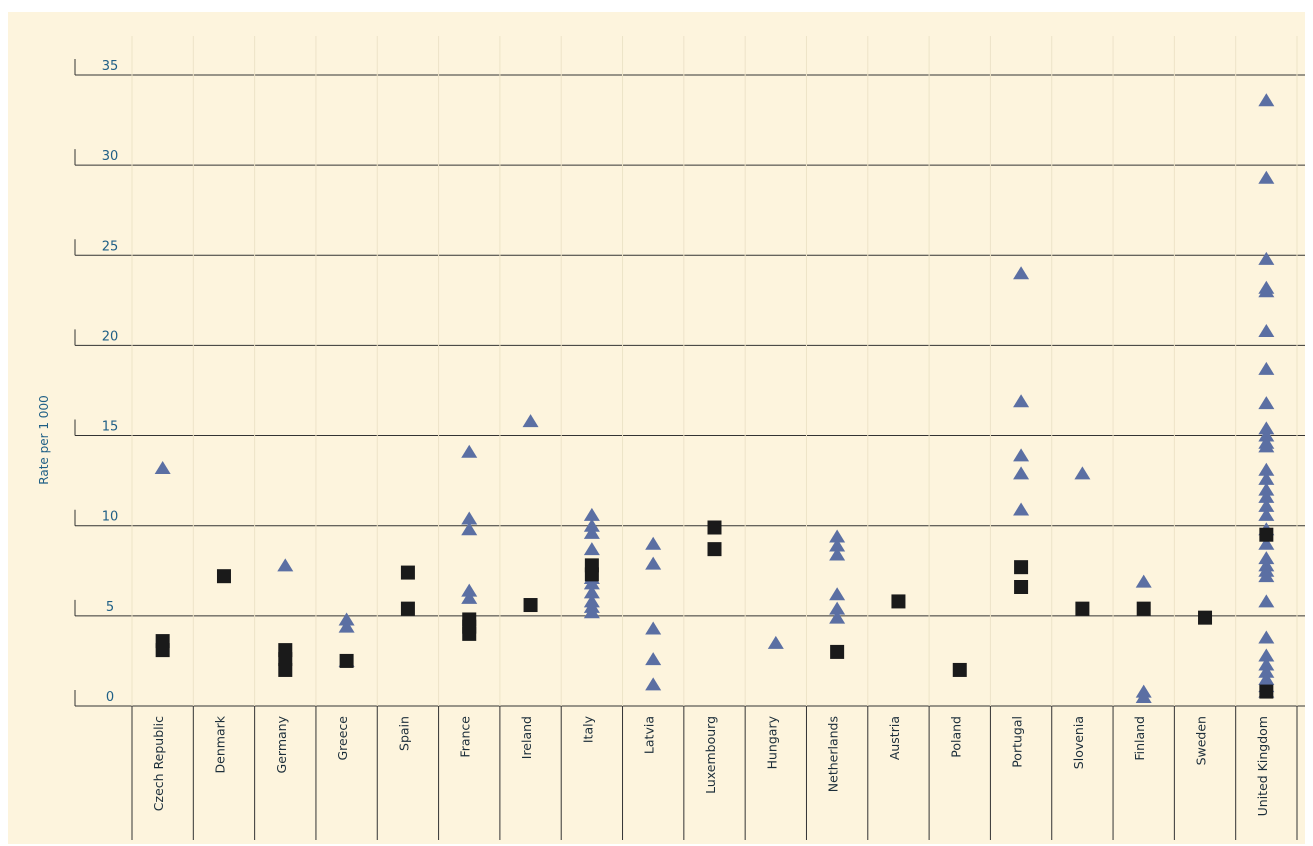 Image resolution: width=1313 pixels, height=846 pixels. What do you see at coordinates (710, 755) in the screenshot?
I see `x-category-label: Luxembourg` at bounding box center [710, 755].